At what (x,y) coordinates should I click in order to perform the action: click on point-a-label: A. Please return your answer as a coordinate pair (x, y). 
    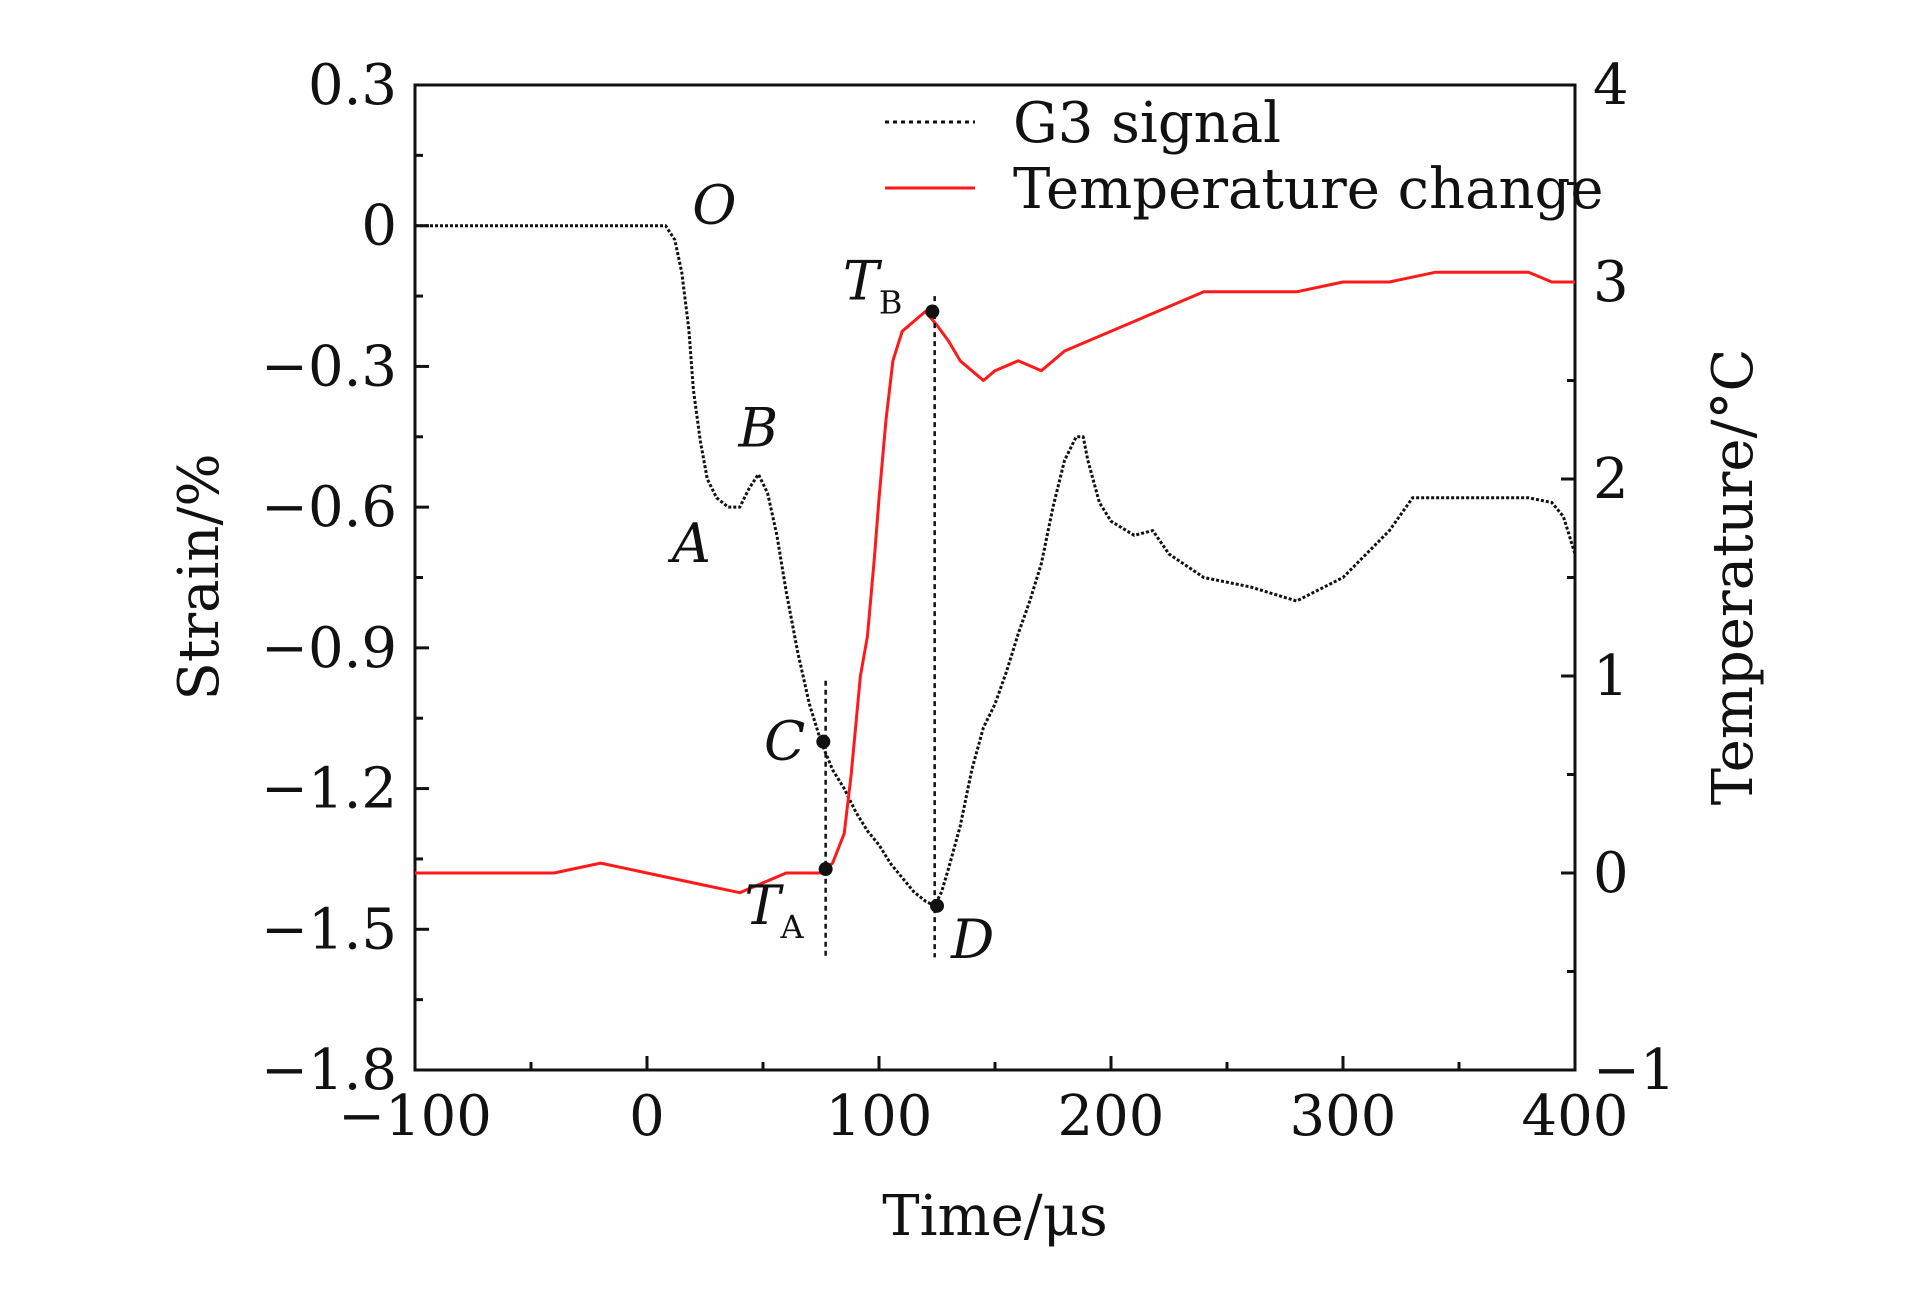
    Looking at the image, I should click on (689, 543).